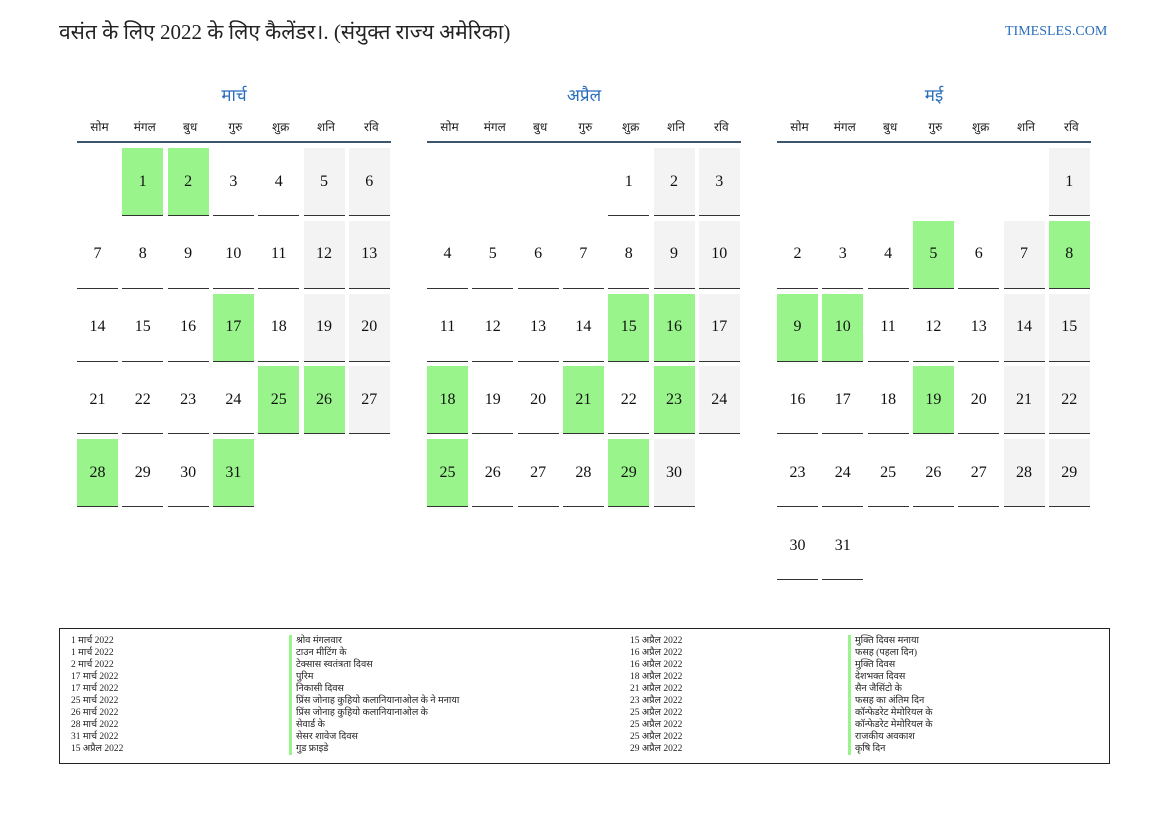 The height and width of the screenshot is (827, 1169). I want to click on holiday-date: 1 मार्च 2022, so click(92, 653).